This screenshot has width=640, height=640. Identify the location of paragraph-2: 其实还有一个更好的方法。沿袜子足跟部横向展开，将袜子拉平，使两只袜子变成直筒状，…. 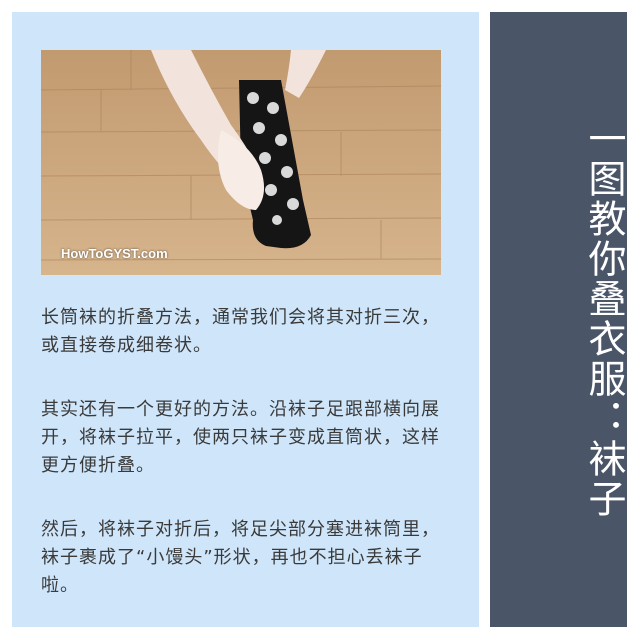
(240, 437).